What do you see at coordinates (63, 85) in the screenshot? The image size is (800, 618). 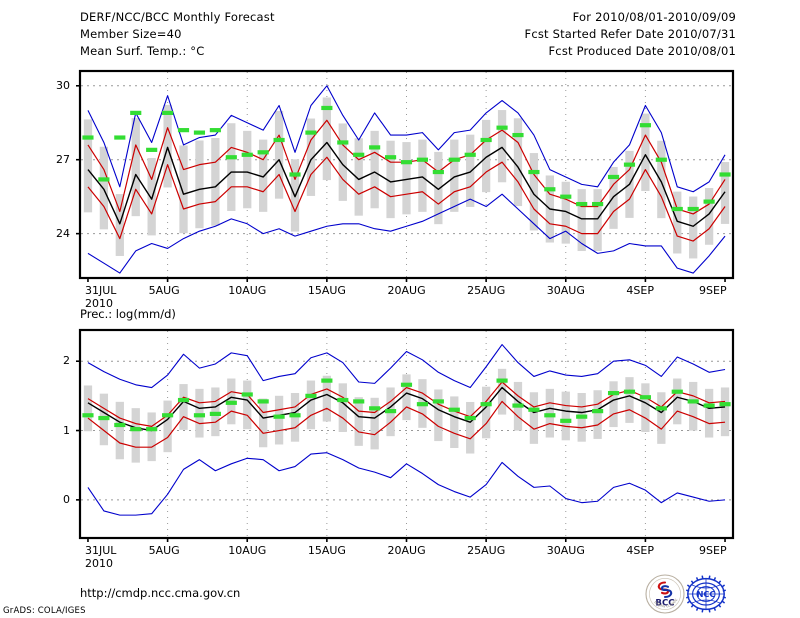 I see `y-axis-tick-label: 30` at bounding box center [63, 85].